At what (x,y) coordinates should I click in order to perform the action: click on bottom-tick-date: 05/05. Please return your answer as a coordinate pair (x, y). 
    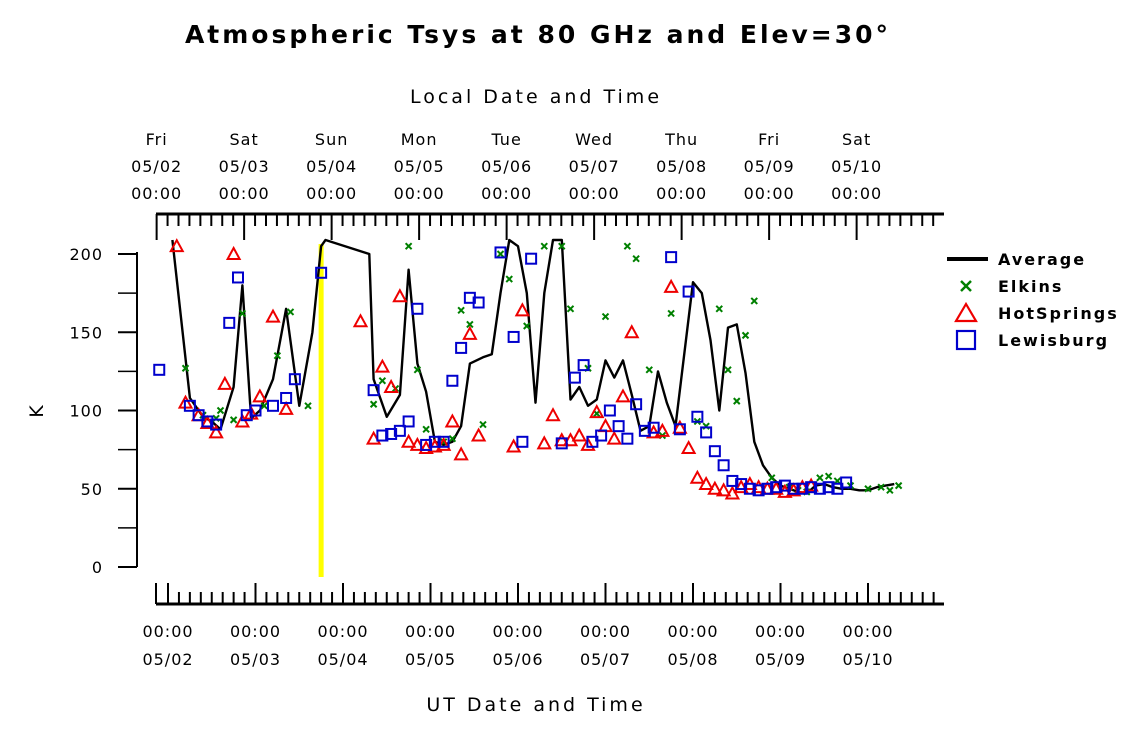
    Looking at the image, I should click on (430, 659).